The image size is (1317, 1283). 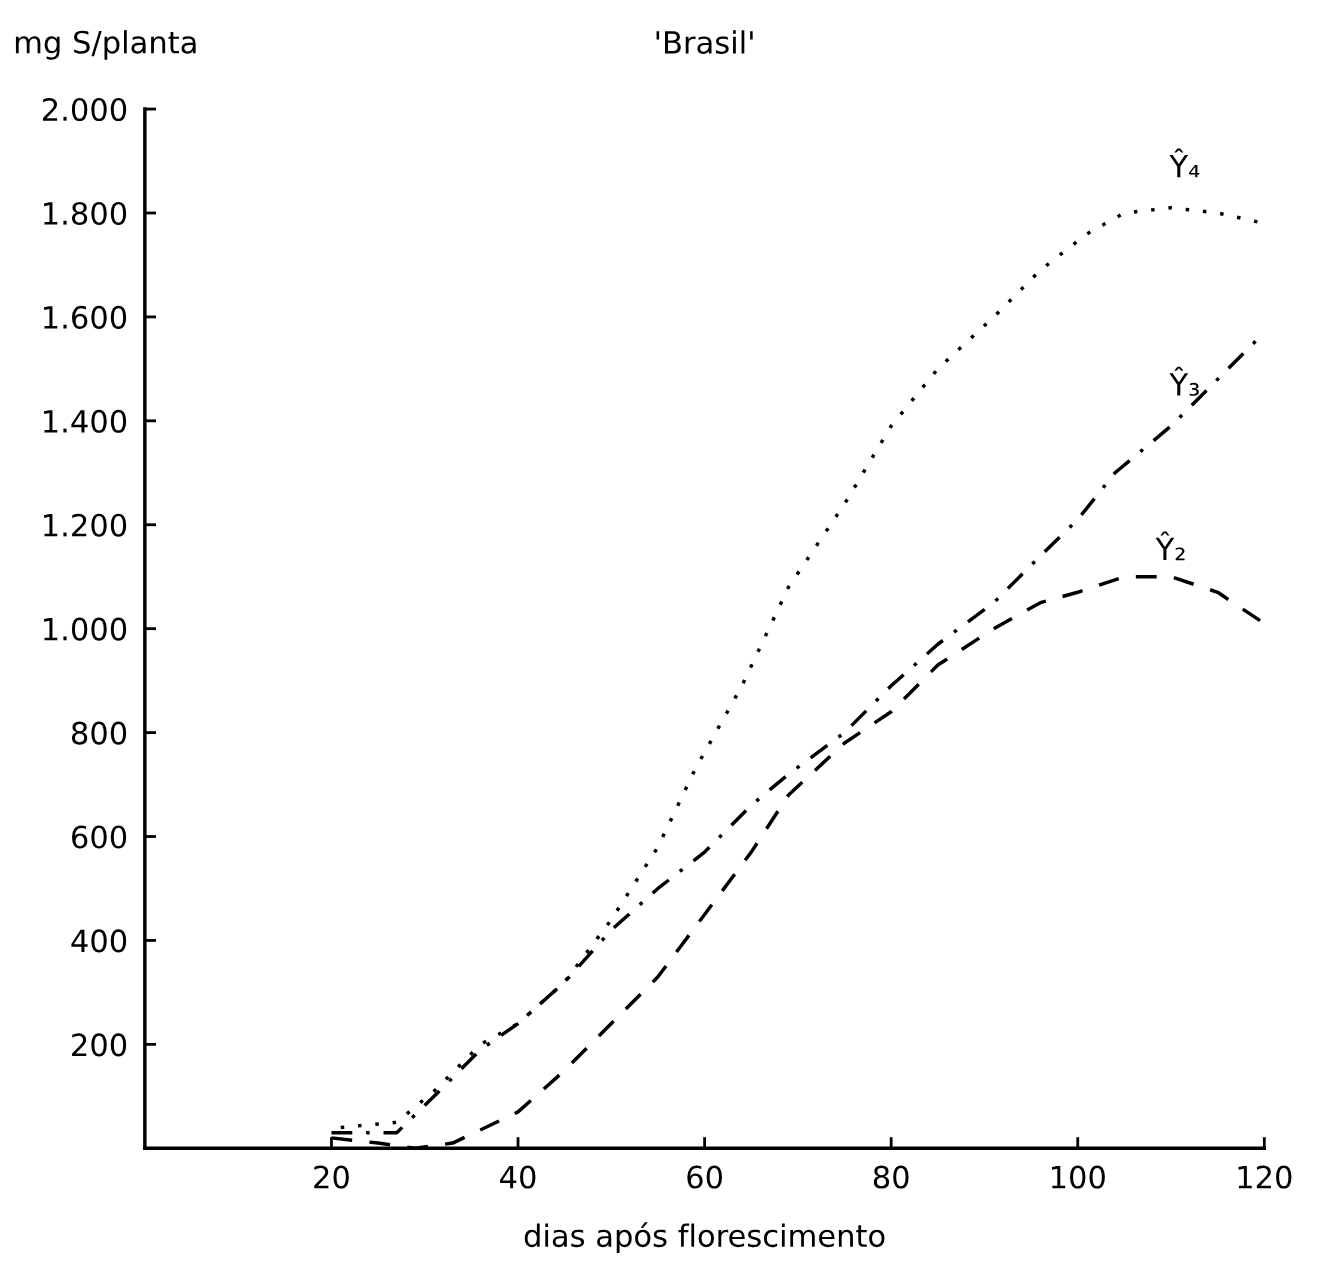 What do you see at coordinates (105, 45) in the screenshot?
I see `y-axis-title: mg S/planta` at bounding box center [105, 45].